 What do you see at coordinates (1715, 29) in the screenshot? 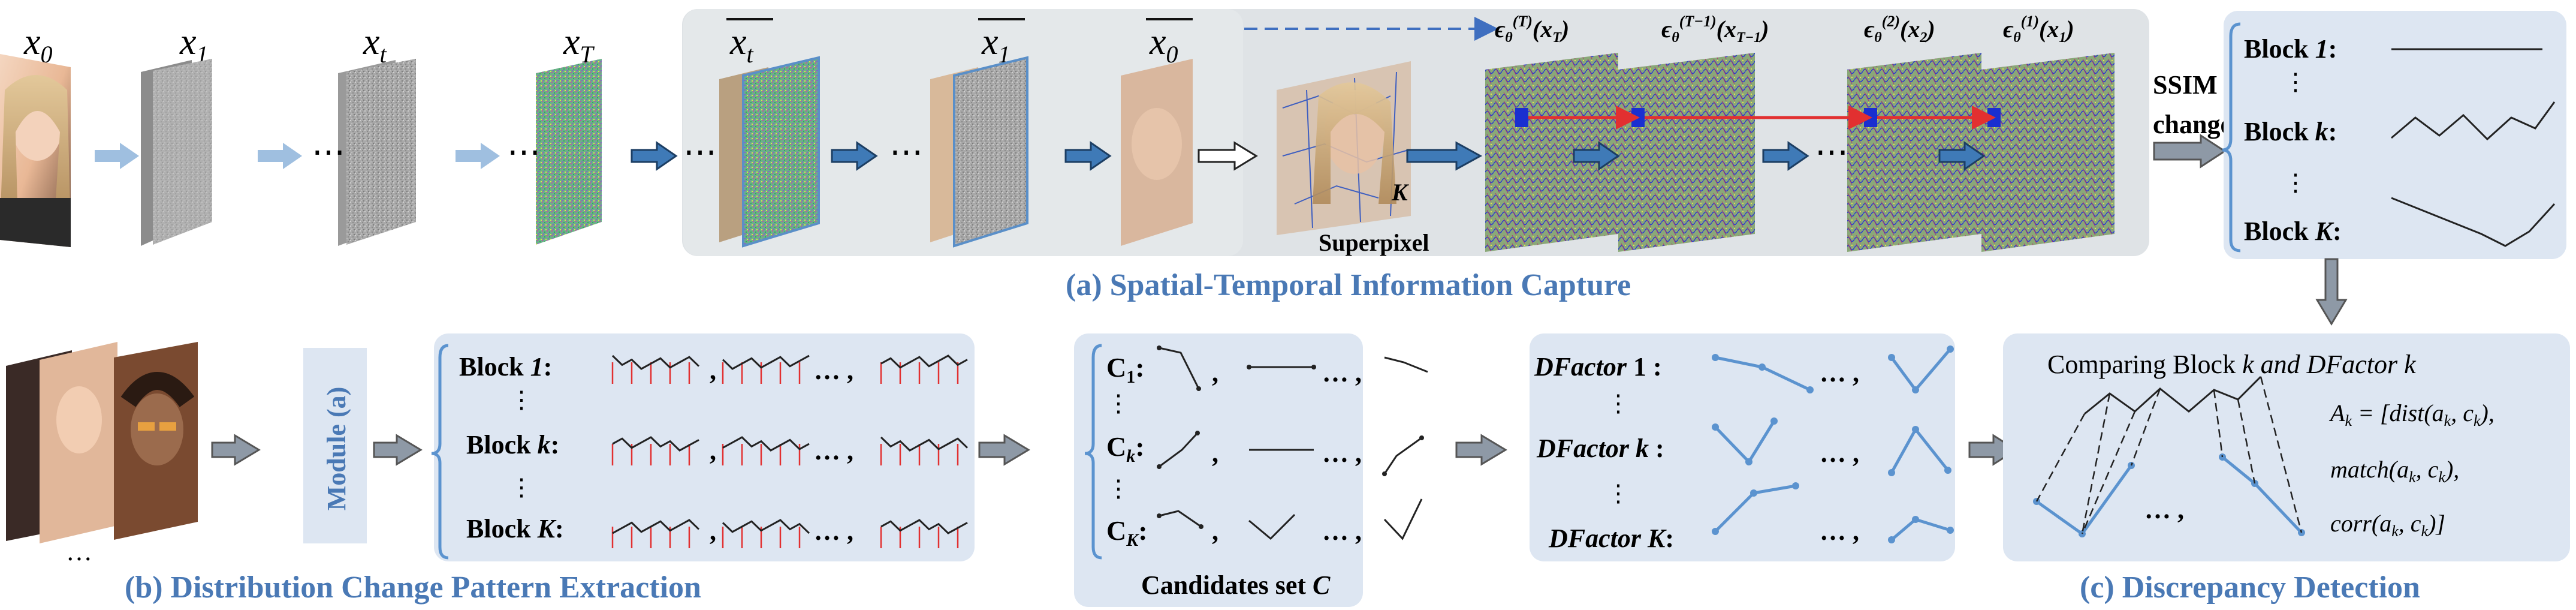
I see `eps-label-T-1: ϵθ(T−1)(xT−1)` at bounding box center [1715, 29].